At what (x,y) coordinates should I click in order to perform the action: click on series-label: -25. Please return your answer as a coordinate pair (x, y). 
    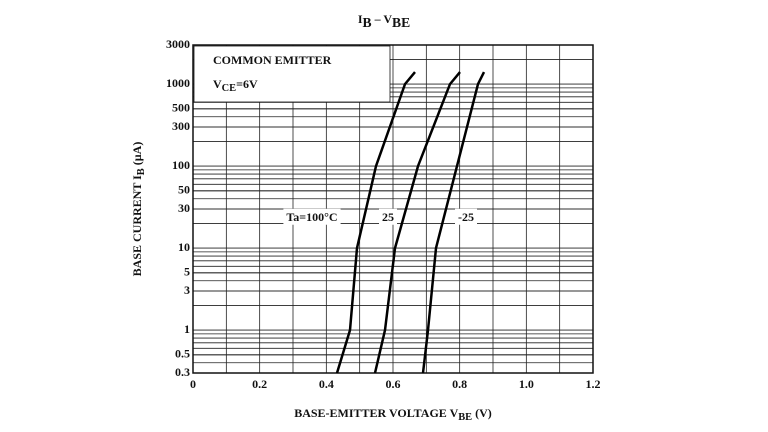
    Looking at the image, I should click on (466, 217).